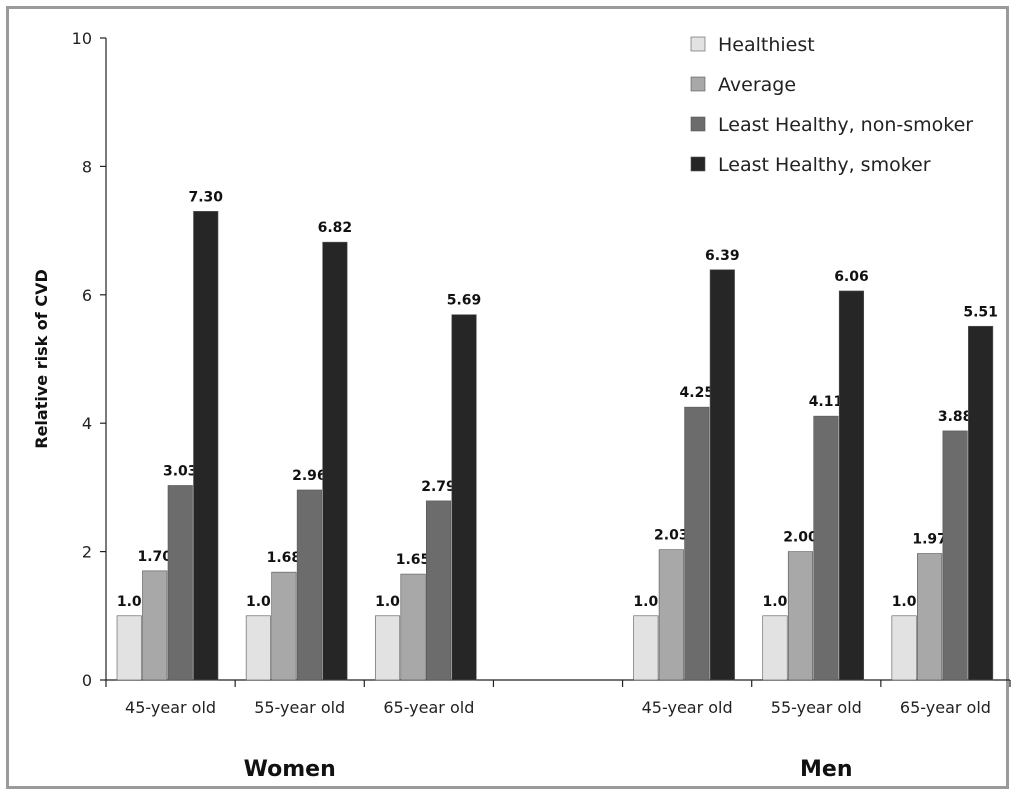 The image size is (1015, 795). What do you see at coordinates (205, 197) in the screenshot?
I see `data-label: 7.30` at bounding box center [205, 197].